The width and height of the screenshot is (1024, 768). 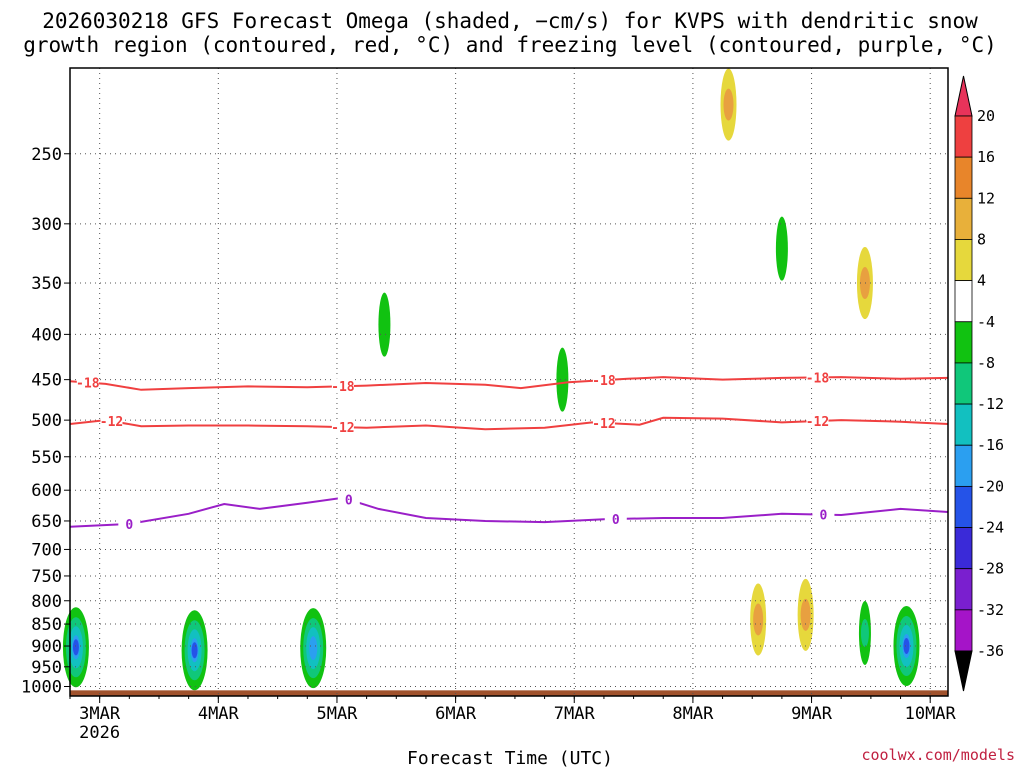 What do you see at coordinates (46, 577) in the screenshot?
I see `y-tick-label: 750` at bounding box center [46, 577].